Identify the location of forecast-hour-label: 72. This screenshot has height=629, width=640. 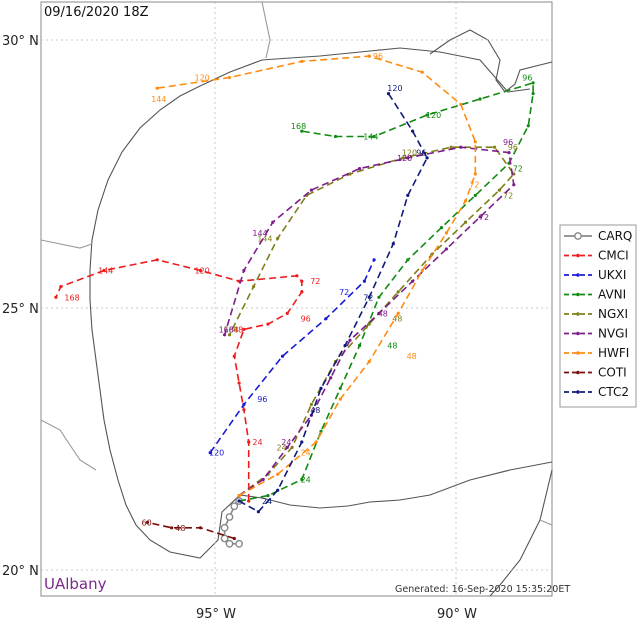
(368, 297).